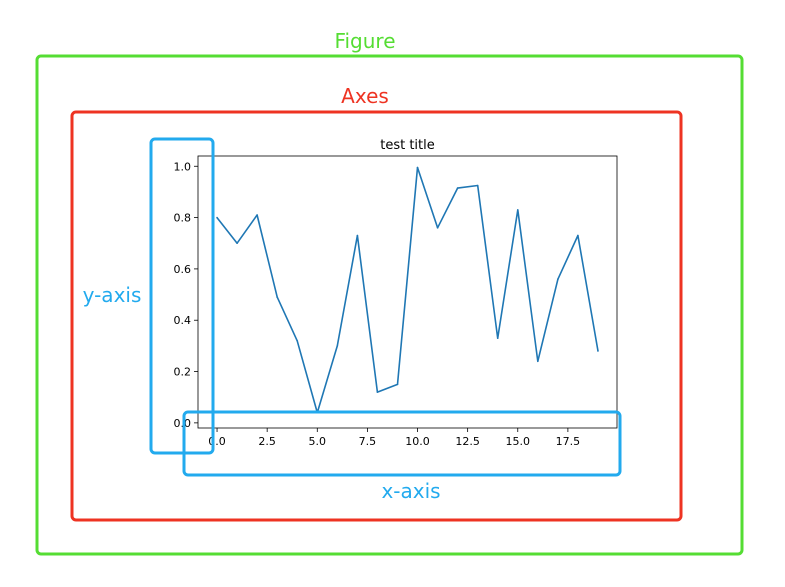 The image size is (785, 587). Describe the element at coordinates (183, 166) in the screenshot. I see `y-tick-label: 1.0` at that location.